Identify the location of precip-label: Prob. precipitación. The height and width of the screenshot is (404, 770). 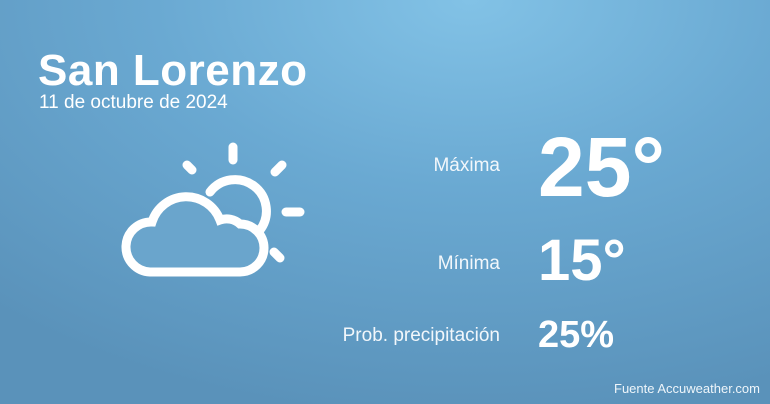
(421, 335).